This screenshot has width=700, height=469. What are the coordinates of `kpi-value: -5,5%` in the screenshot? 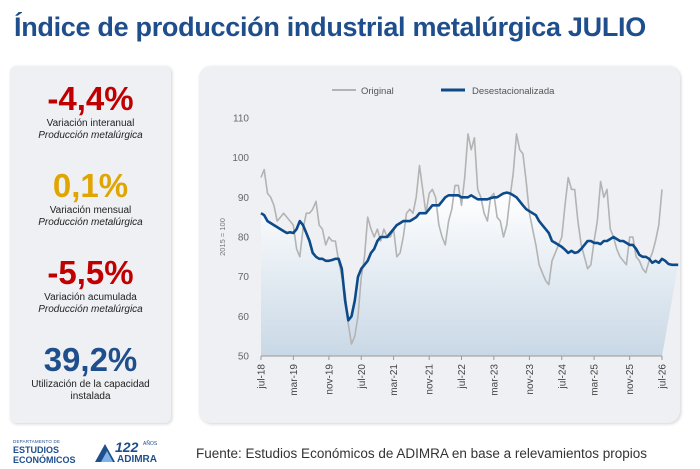 It's located at (90, 272).